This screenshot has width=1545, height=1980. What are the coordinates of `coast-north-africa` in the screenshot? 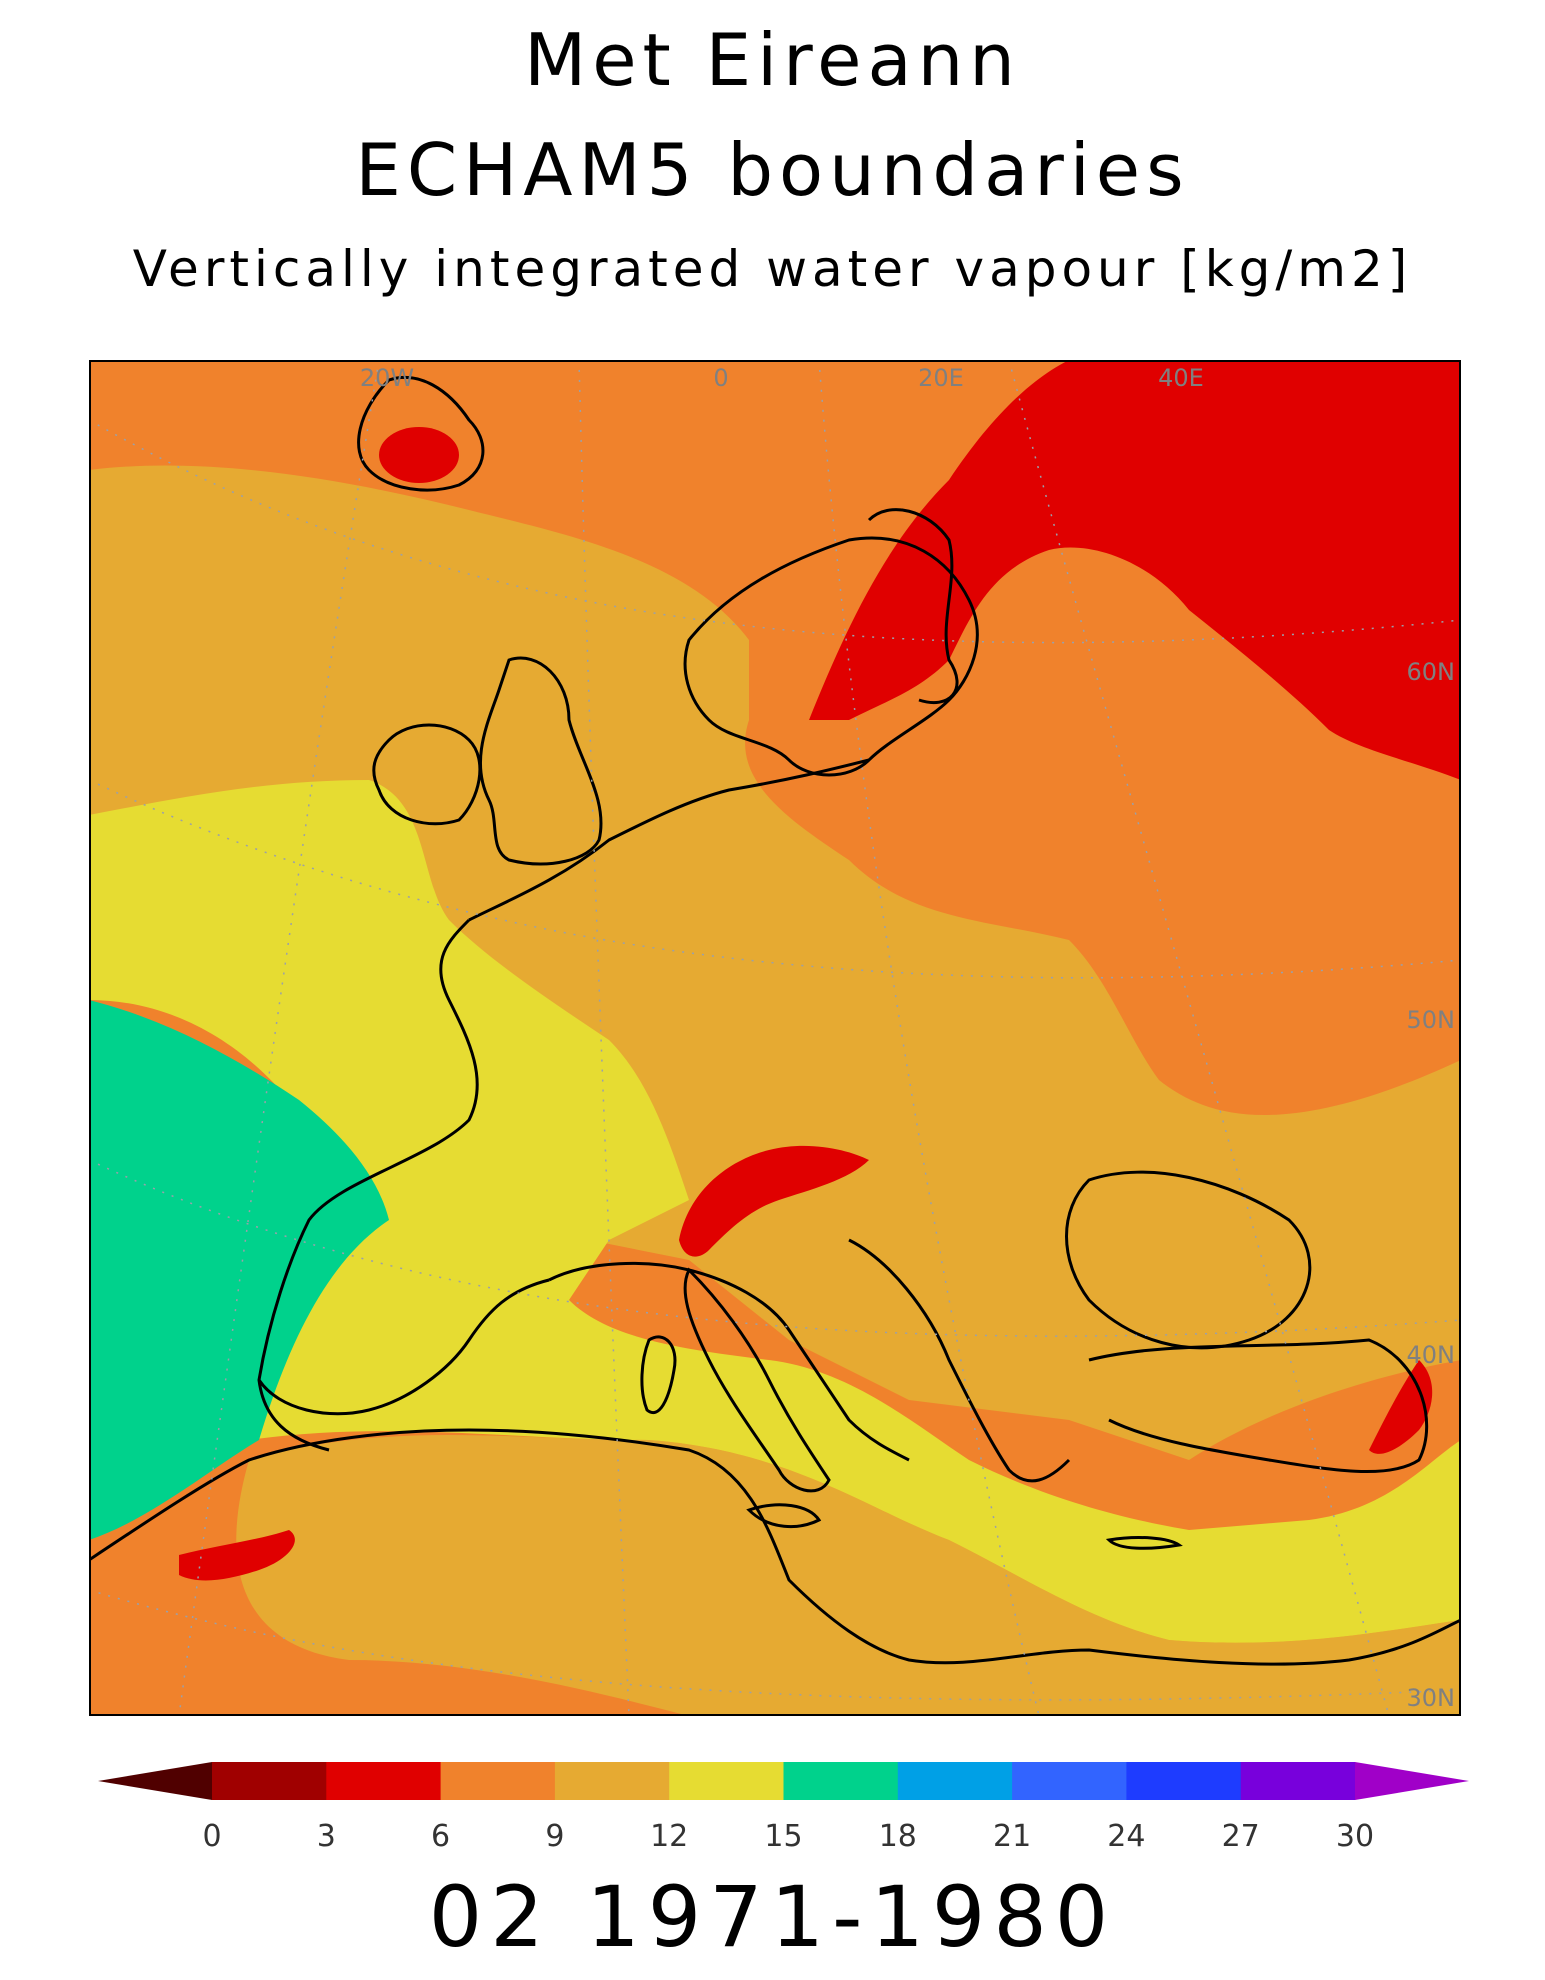 It's located at (775, 1547).